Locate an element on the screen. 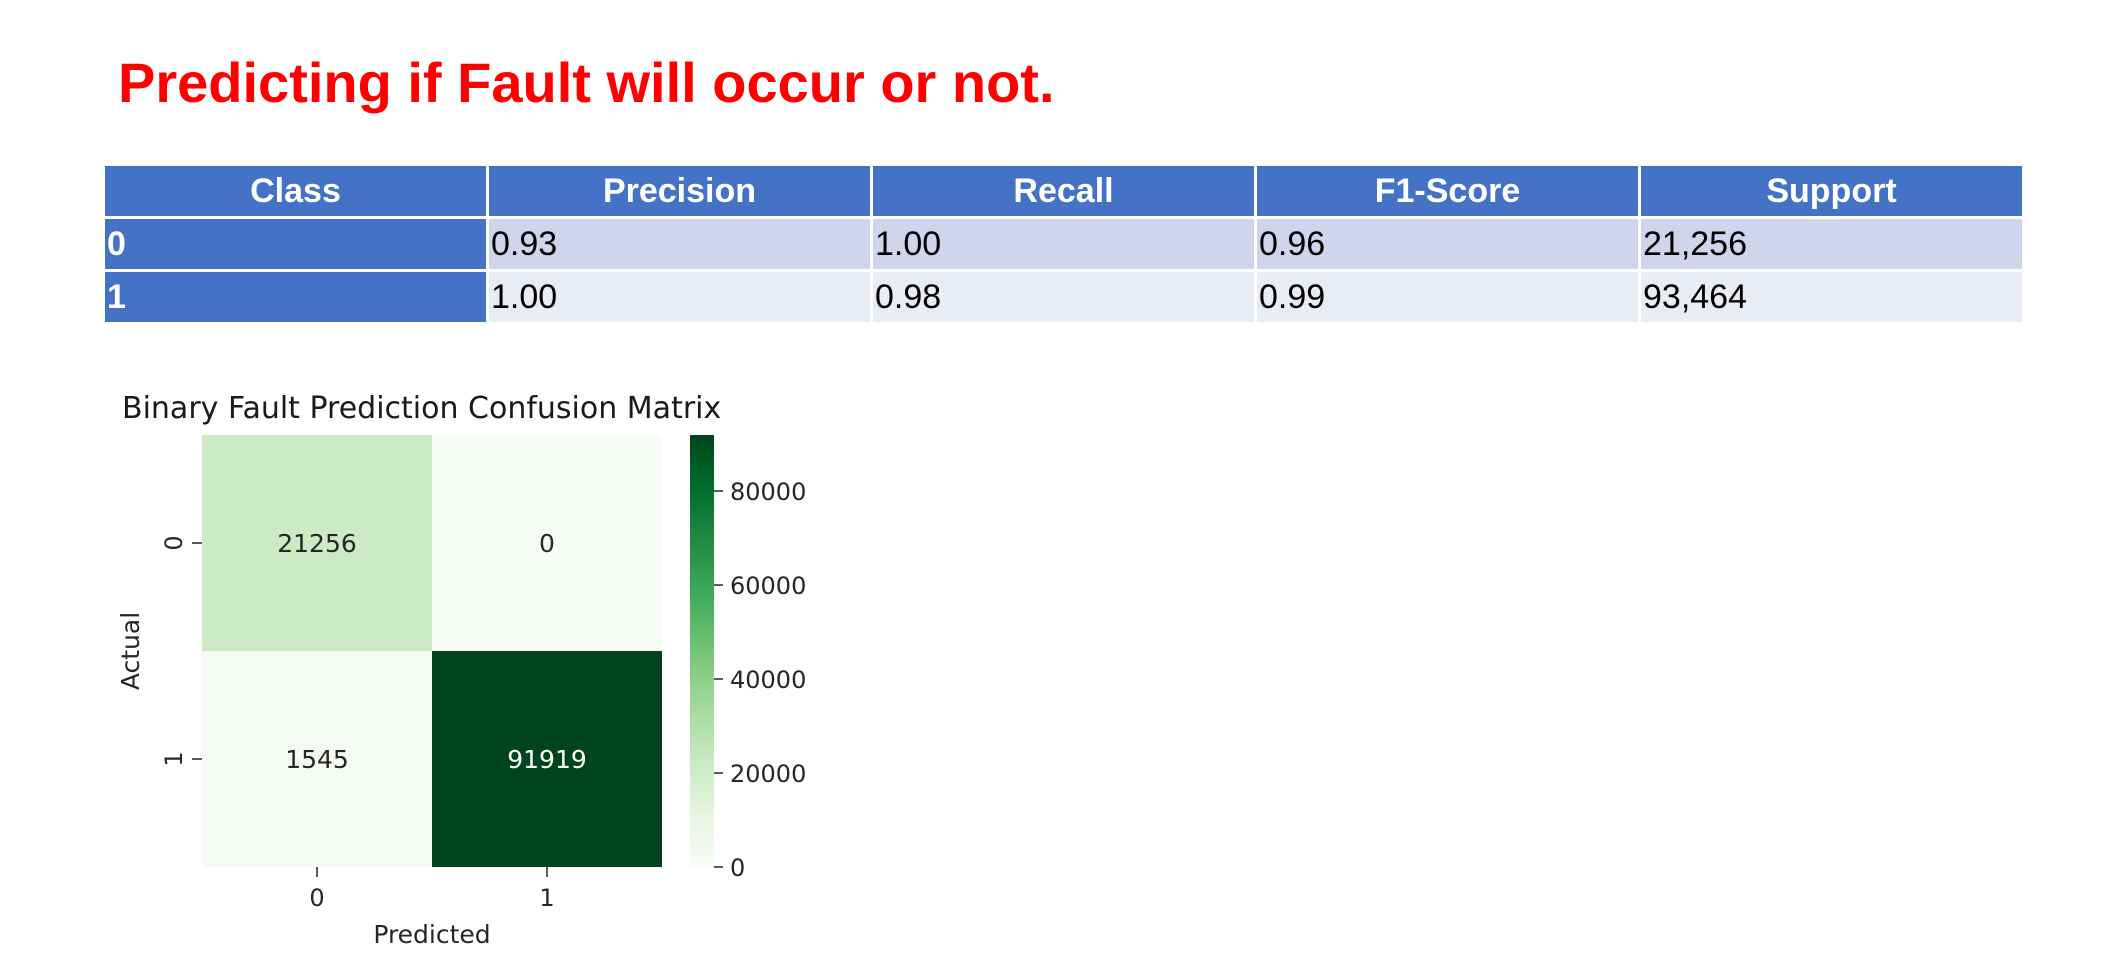 This screenshot has width=2116, height=976. header-recall: Recall is located at coordinates (1063, 191).